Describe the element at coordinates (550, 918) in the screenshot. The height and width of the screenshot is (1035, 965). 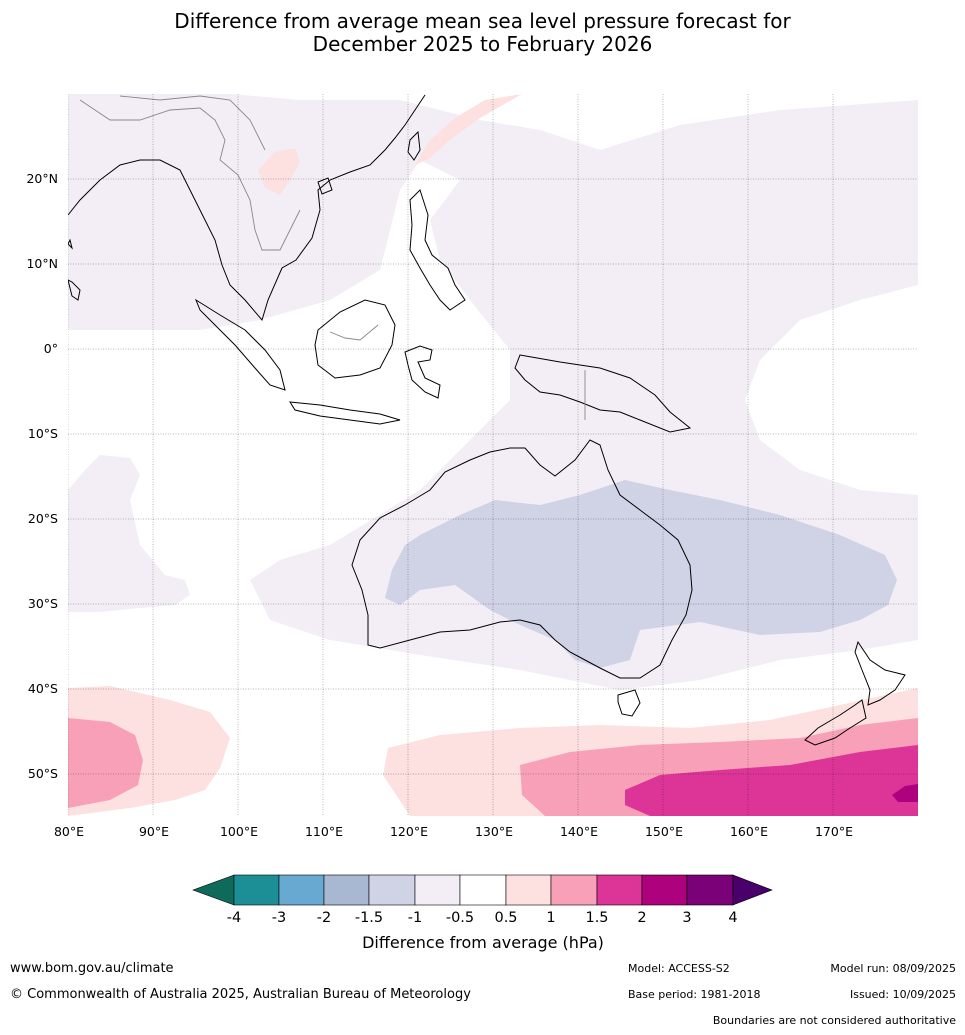
I see `colorbar-tick: 1` at that location.